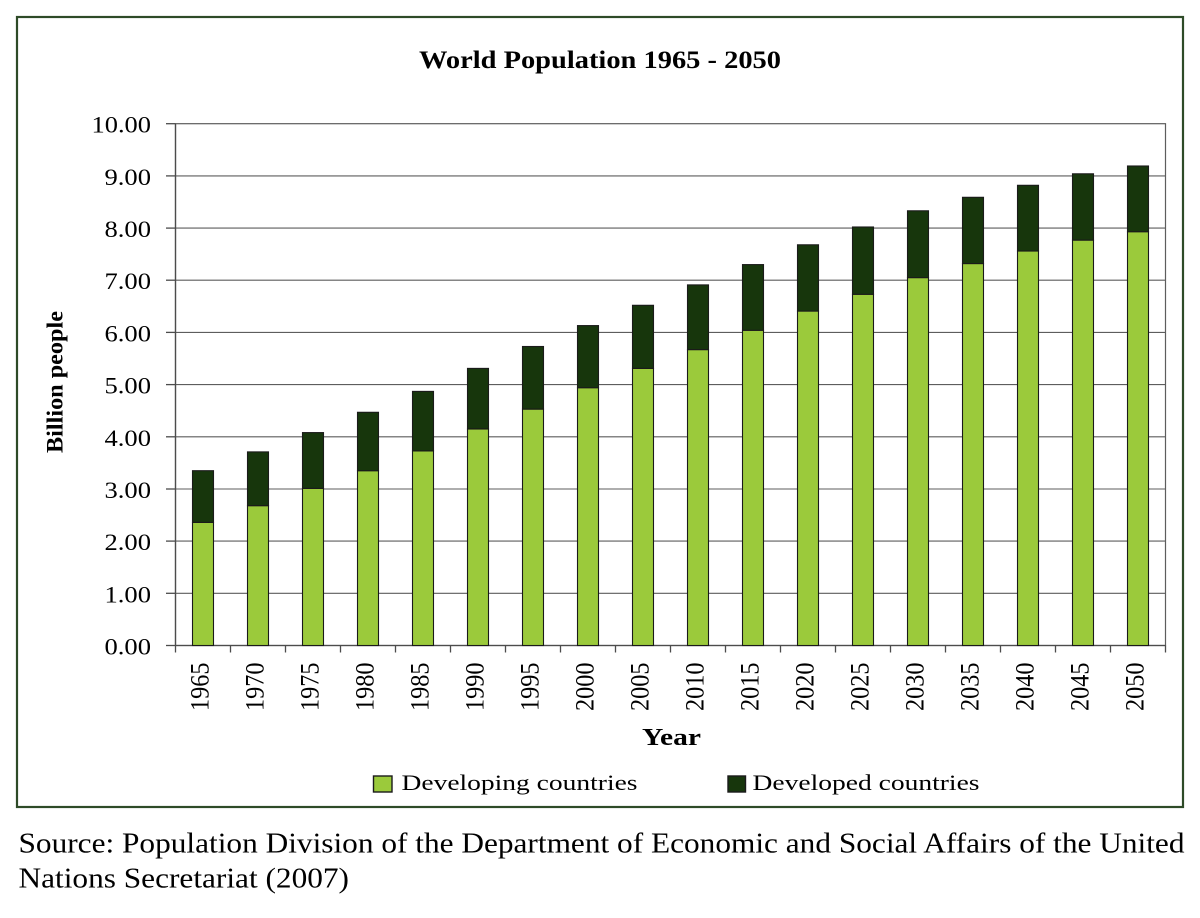 This screenshot has width=1200, height=918. What do you see at coordinates (128, 282) in the screenshot?
I see `svg-text: 7.00` at bounding box center [128, 282].